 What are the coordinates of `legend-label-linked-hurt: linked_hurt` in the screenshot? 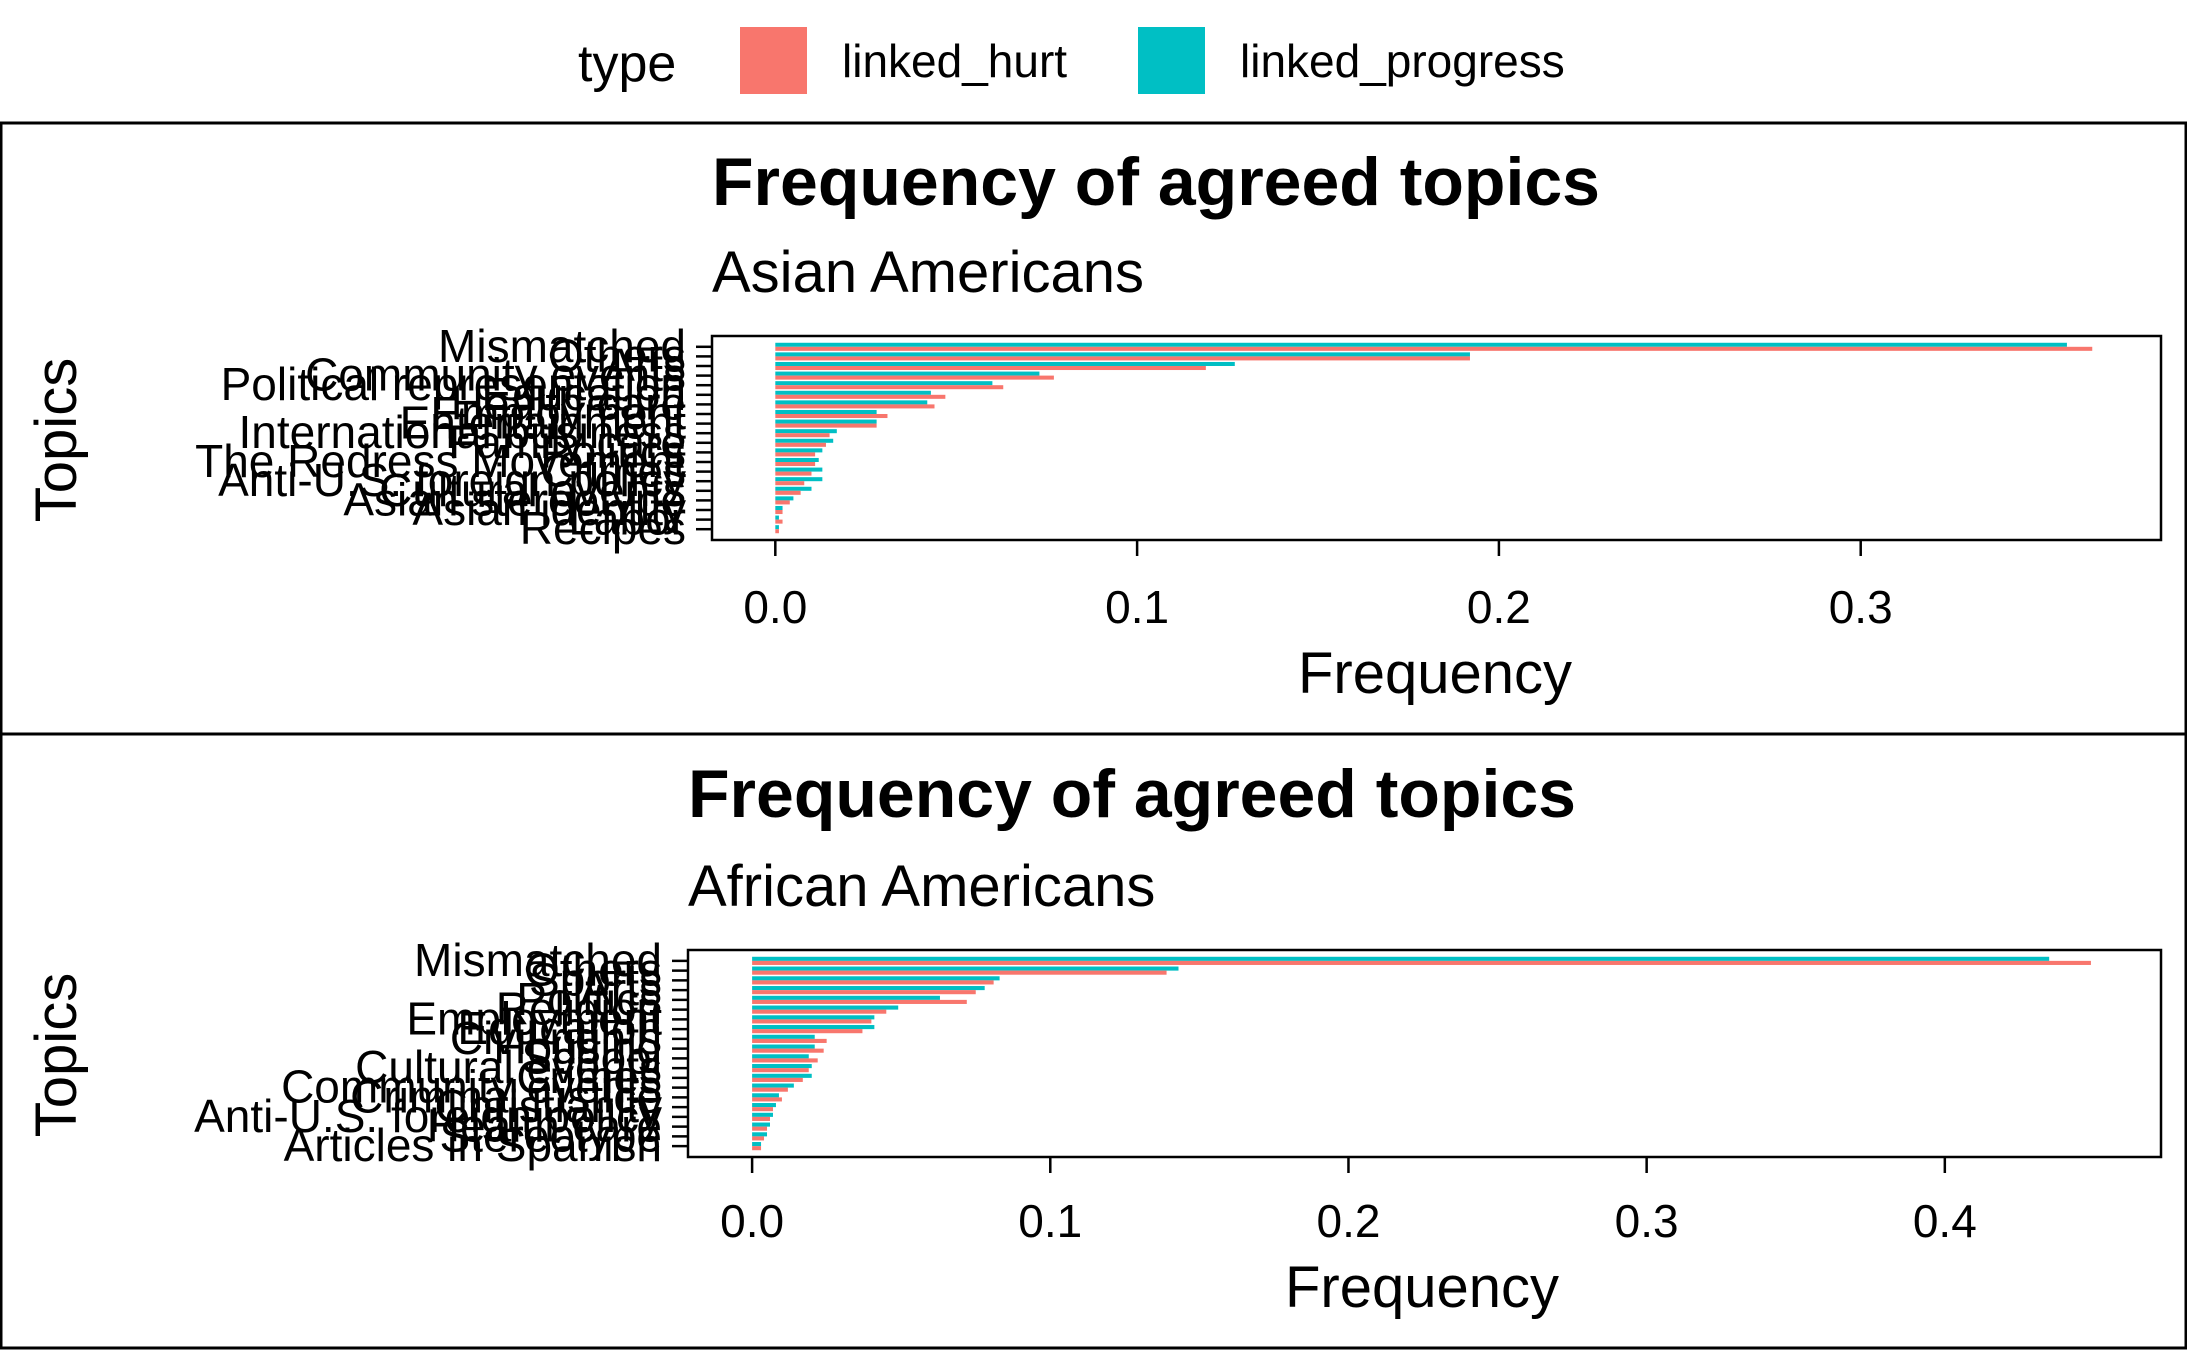 It's located at (954, 61).